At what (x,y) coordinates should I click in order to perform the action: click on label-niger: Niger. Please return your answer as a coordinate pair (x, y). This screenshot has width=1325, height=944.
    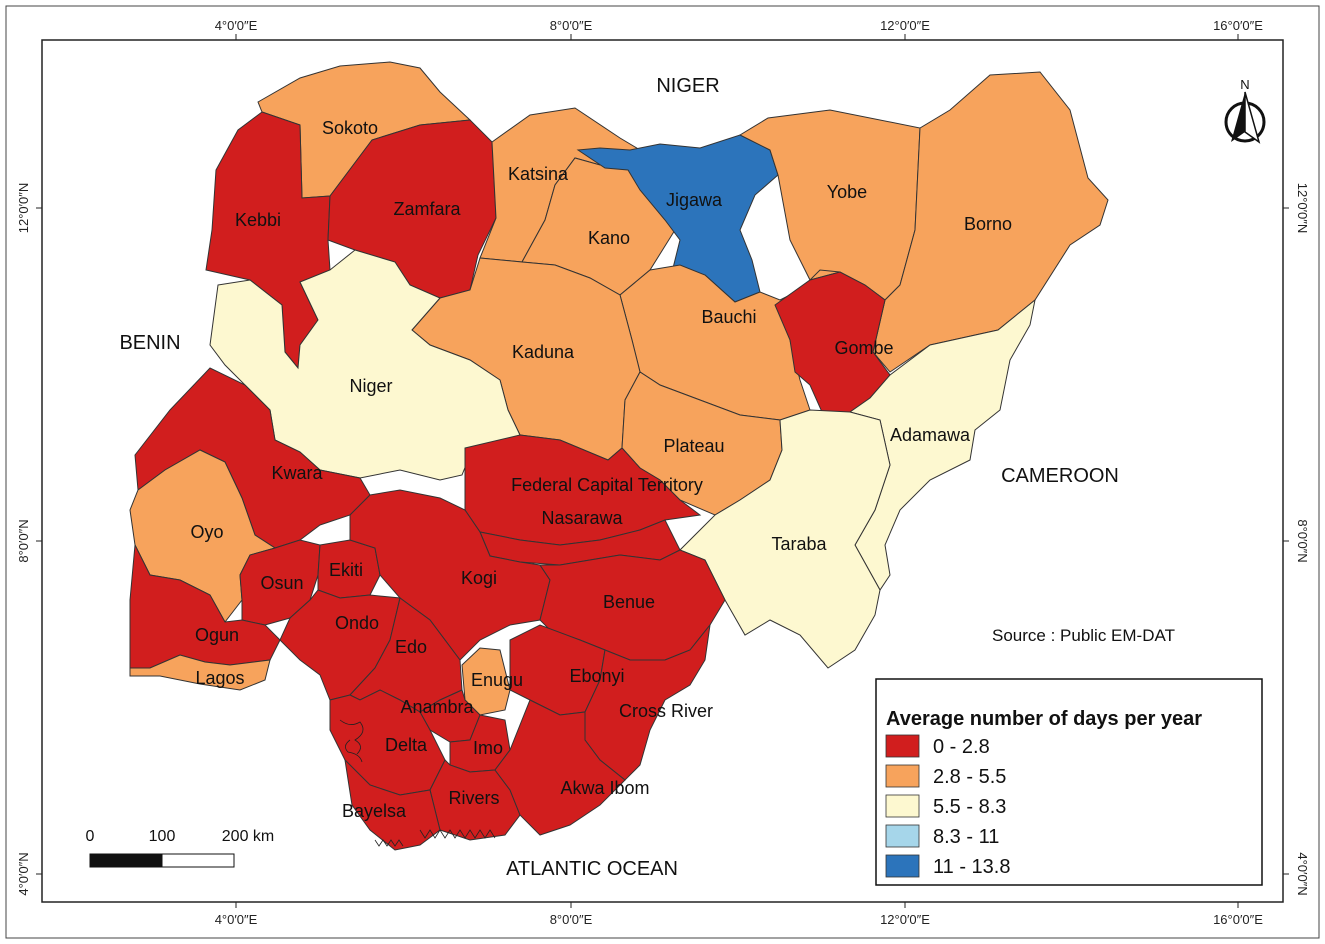
    Looking at the image, I should click on (370, 386).